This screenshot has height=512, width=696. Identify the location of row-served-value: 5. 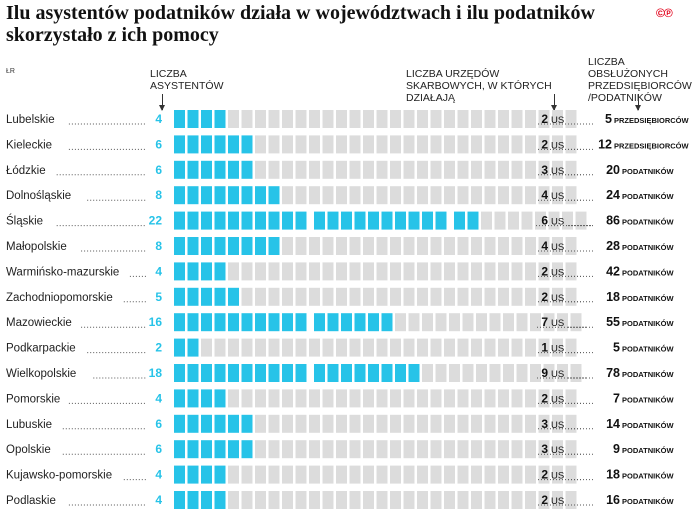
(608, 119).